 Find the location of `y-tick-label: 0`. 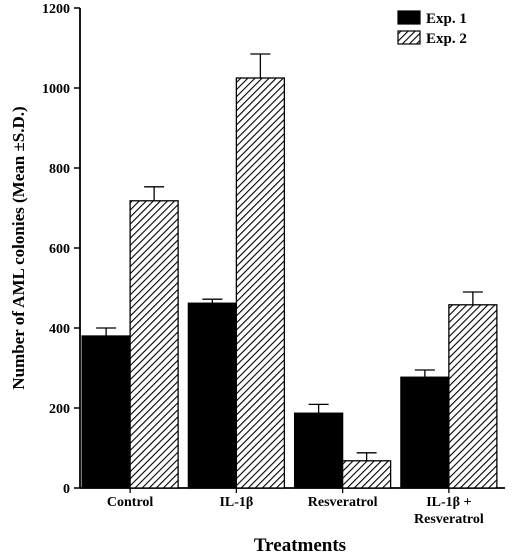

y-tick-label: 0 is located at coordinates (66, 489).